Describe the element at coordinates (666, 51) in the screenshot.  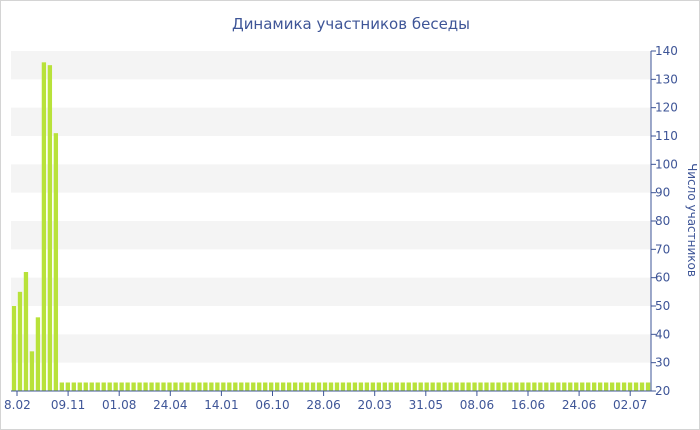
I see `y-tick-label: 140` at that location.